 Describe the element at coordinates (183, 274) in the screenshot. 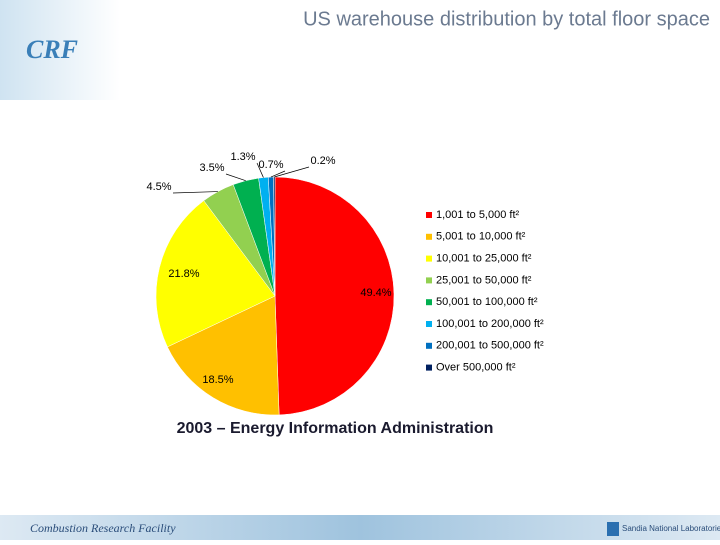

I see `data-label: 21.8%` at that location.